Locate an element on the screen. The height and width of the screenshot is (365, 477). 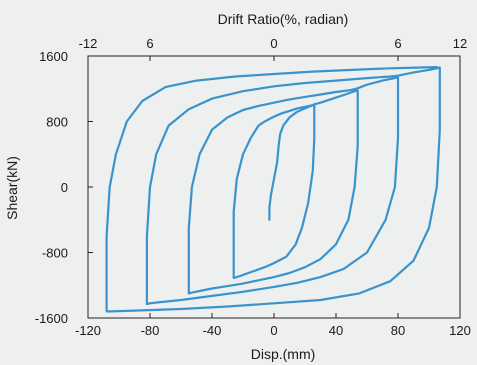
y-tick-label: 800 is located at coordinates (57, 122).